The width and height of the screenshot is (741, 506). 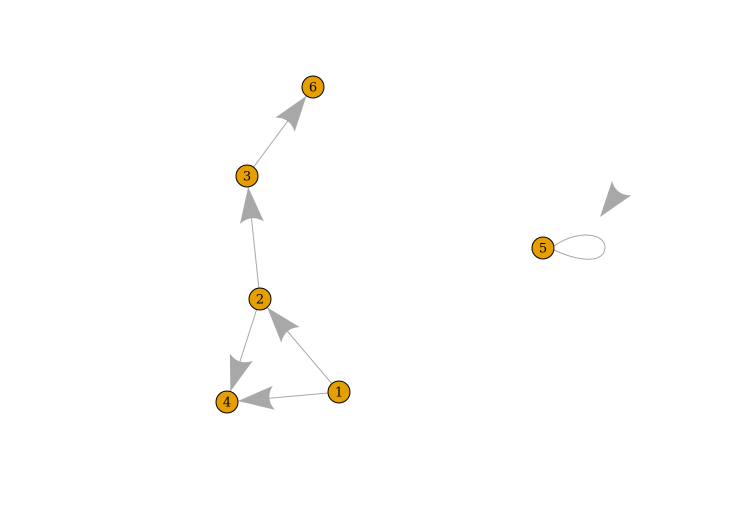 I want to click on node-4: 4, so click(x=227, y=402).